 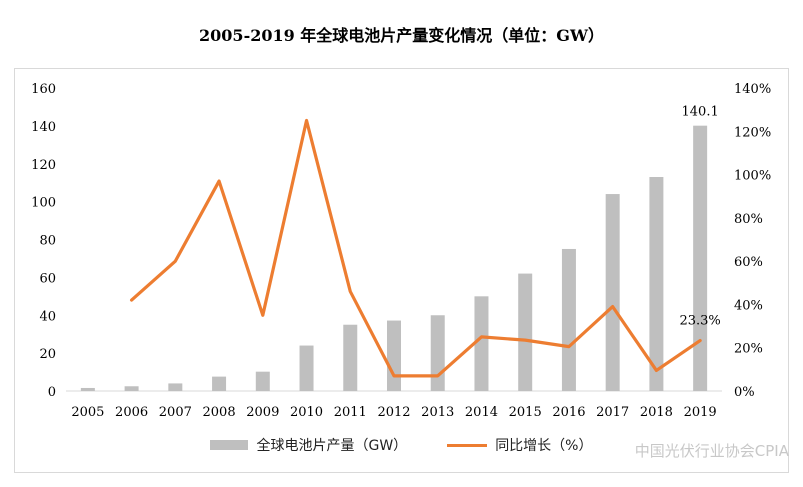 What do you see at coordinates (752, 89) in the screenshot?
I see `y-right-tick-label: 140%` at bounding box center [752, 89].